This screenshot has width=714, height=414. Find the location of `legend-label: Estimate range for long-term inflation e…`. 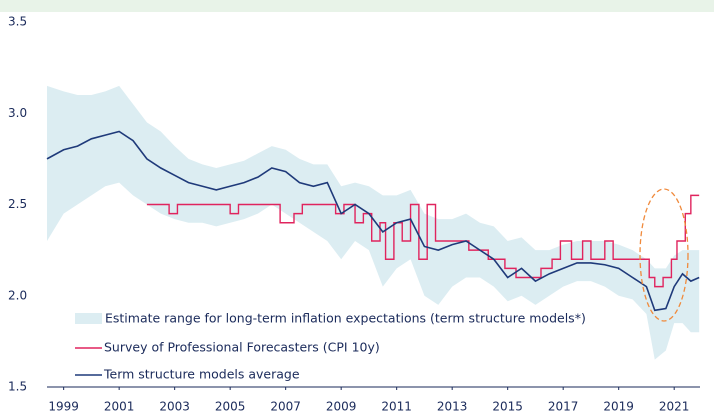

legend-label: Estimate range for long-term inflation e… is located at coordinates (345, 318).